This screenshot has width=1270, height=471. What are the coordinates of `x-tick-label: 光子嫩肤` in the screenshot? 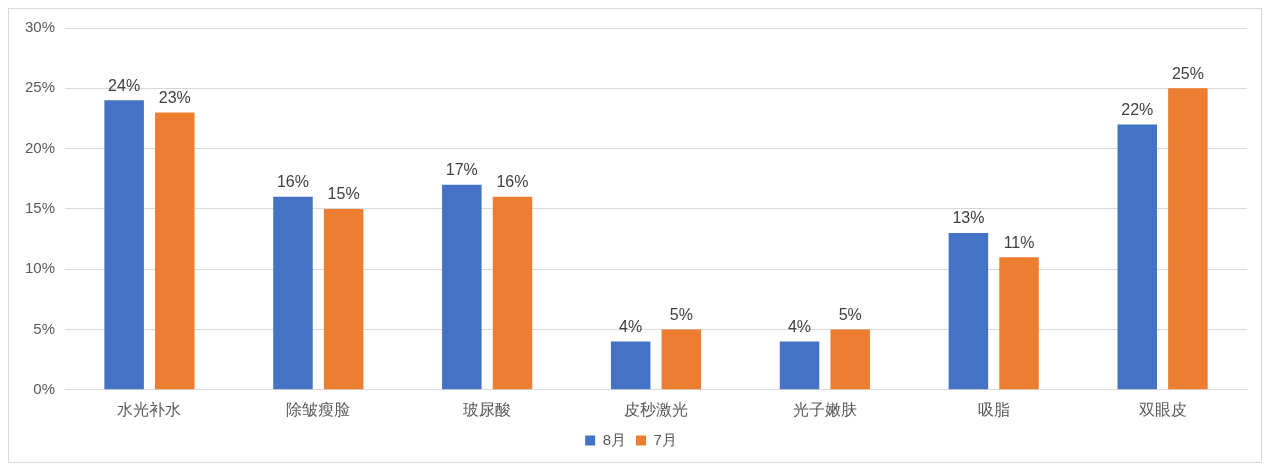 It's located at (824, 409).